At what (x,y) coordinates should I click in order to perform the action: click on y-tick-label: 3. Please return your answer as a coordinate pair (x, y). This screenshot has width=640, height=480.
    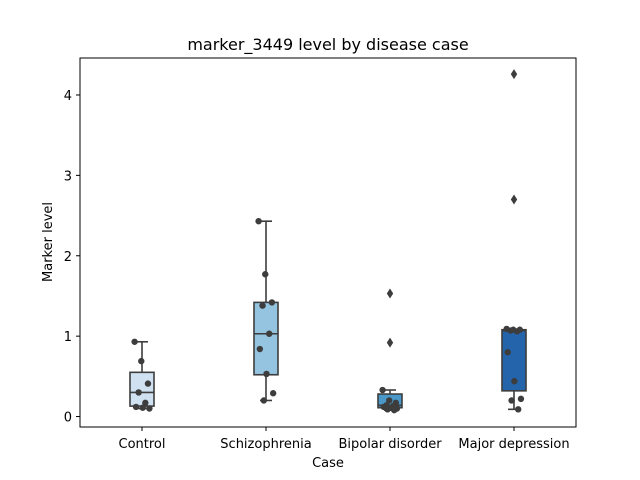
    Looking at the image, I should click on (68, 176).